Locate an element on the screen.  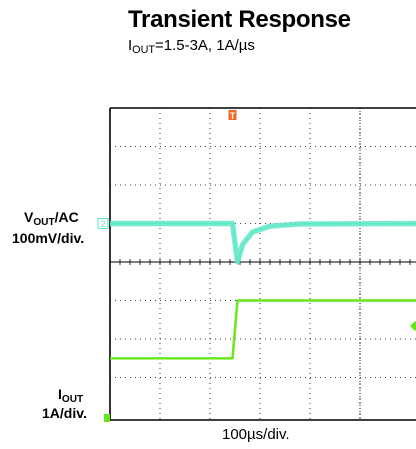
vout-label-prefix: V is located at coordinates (29, 217).